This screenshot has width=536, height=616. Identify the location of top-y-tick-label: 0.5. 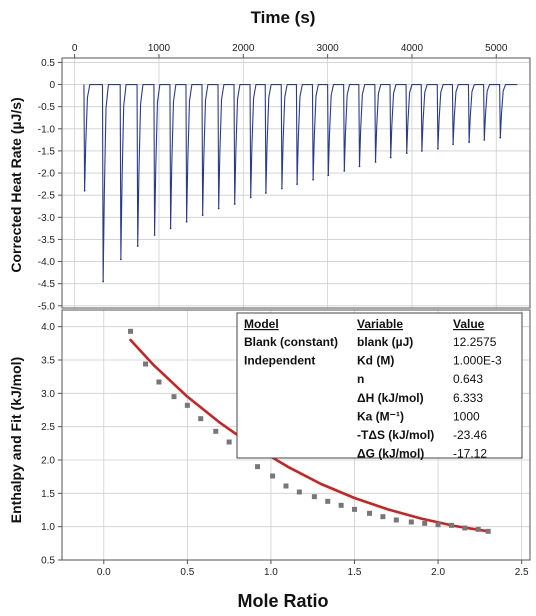
(48, 63).